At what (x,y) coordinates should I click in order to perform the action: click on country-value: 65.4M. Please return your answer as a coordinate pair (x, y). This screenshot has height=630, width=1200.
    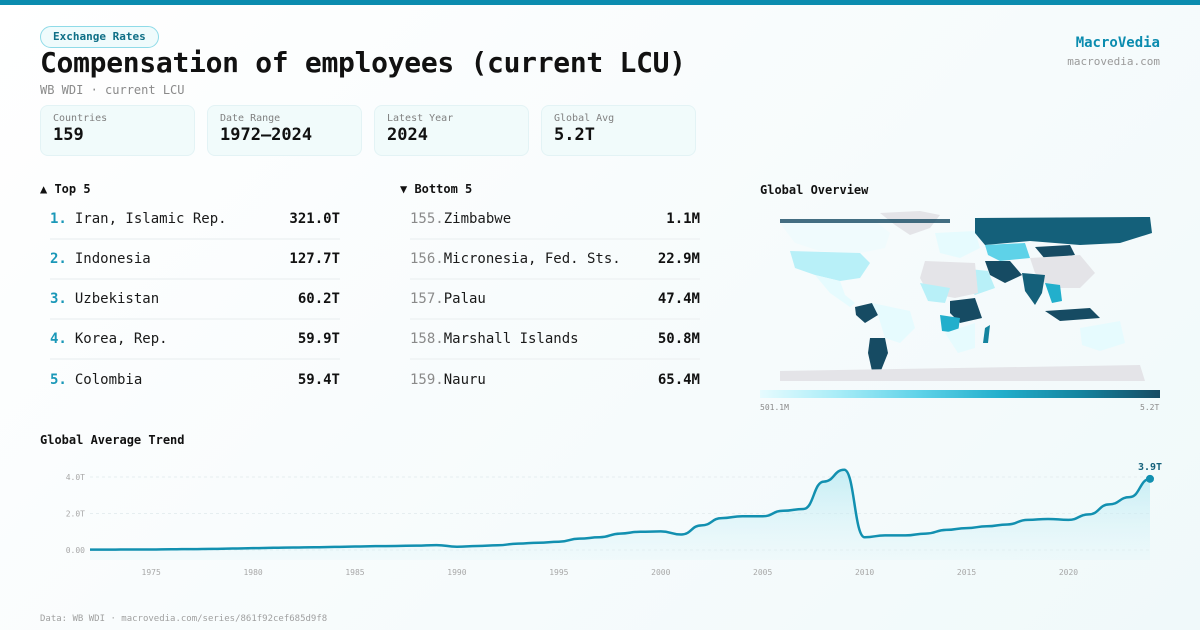
    Looking at the image, I should click on (678, 380).